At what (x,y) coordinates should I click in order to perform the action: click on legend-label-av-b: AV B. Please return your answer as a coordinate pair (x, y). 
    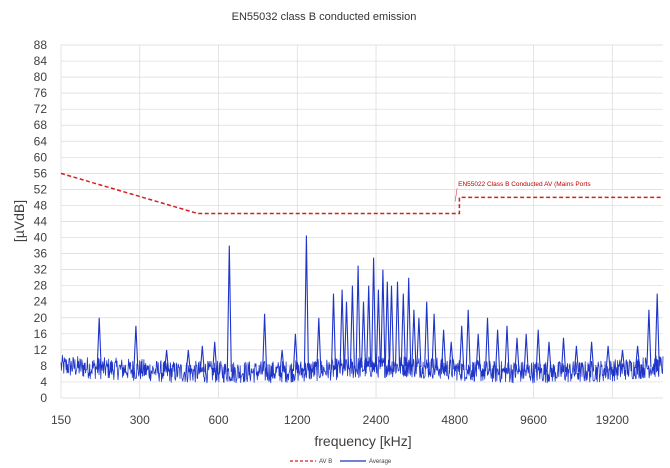
    Looking at the image, I should click on (325, 462).